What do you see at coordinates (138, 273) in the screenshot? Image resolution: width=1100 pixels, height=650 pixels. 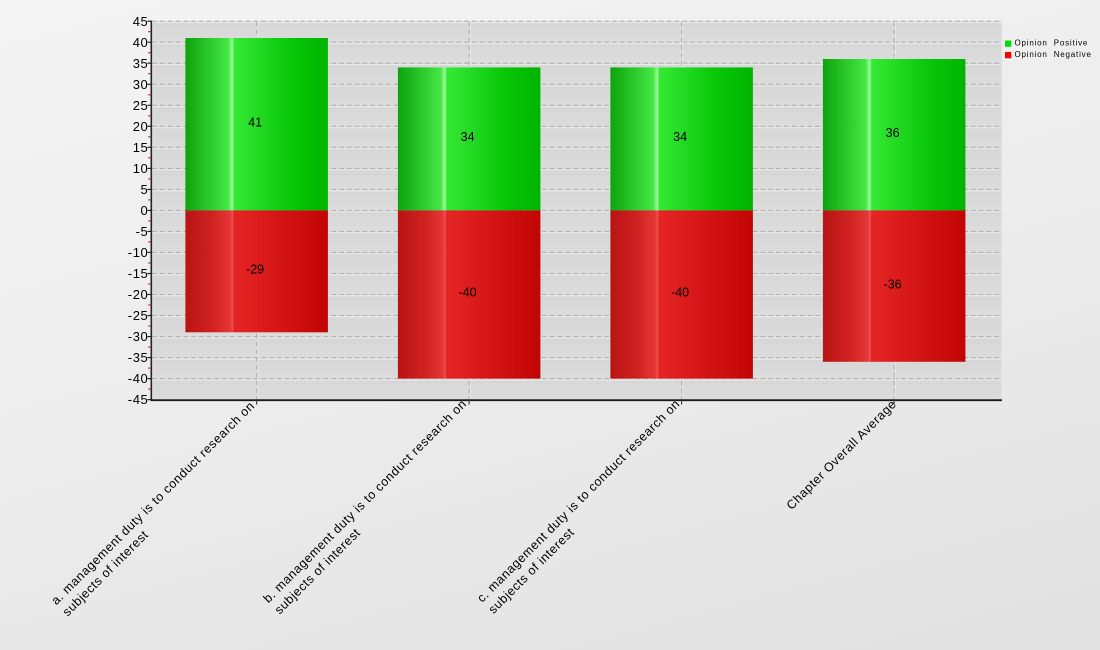 I see `svg-text: -15` at bounding box center [138, 273].